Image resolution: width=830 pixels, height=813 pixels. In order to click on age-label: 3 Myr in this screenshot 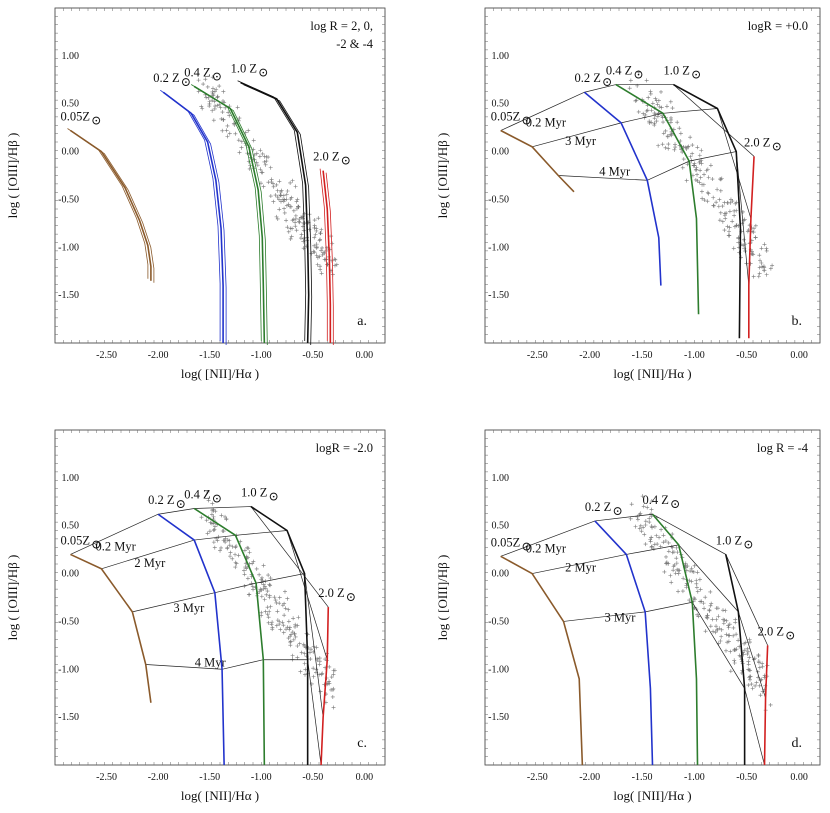, I will do `click(581, 141)`.